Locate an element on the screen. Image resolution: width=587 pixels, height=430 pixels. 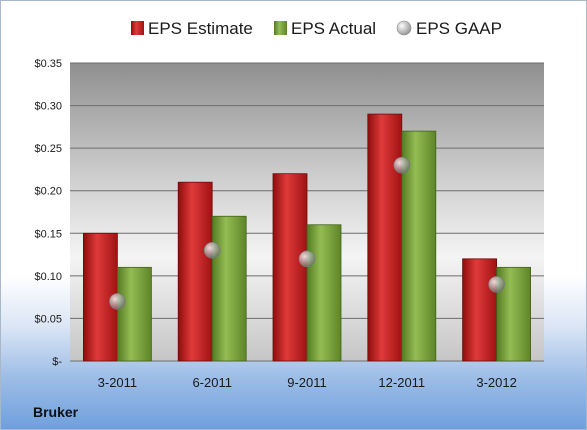
legend-item-eps-estimate: EPS Estimate is located at coordinates (192, 28).